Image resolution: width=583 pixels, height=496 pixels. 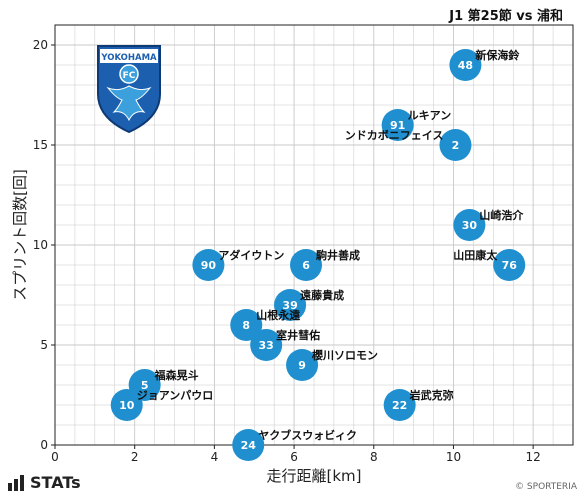 What do you see at coordinates (145, 385) in the screenshot?
I see `point-number-label: 5` at bounding box center [145, 385].